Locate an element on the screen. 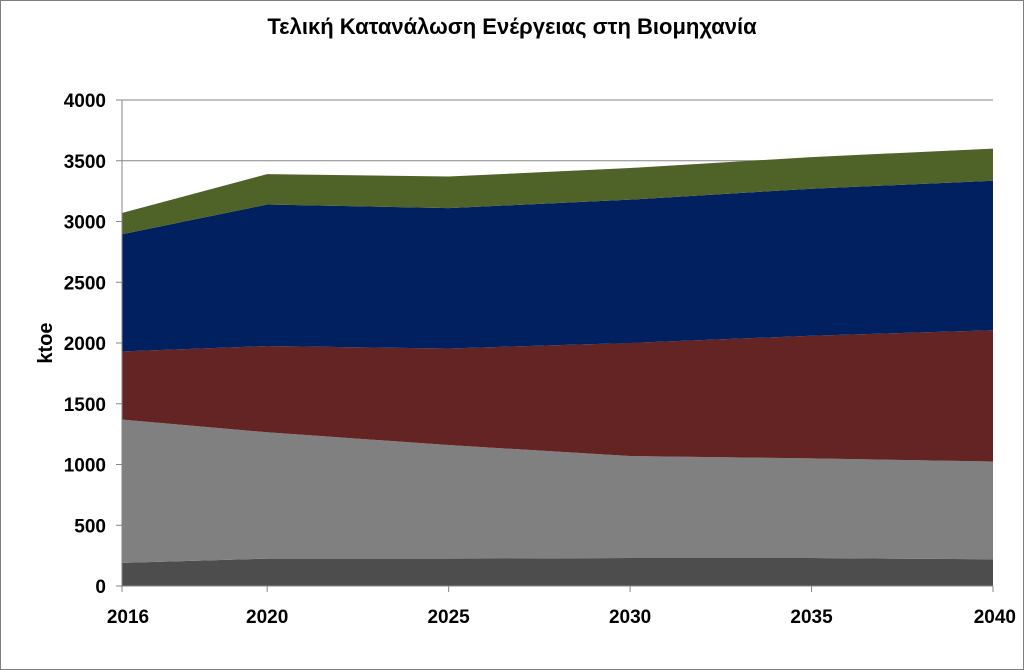 The image size is (1024, 670). x-tick-label: 2016 is located at coordinates (128, 617).